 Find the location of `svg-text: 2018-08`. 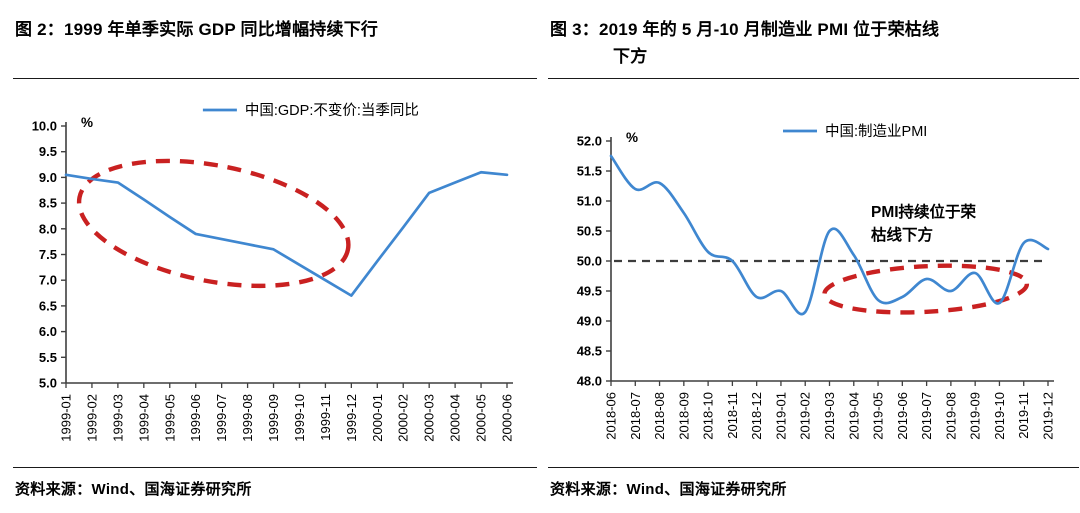

svg-text: 2018-08 is located at coordinates (659, 416).